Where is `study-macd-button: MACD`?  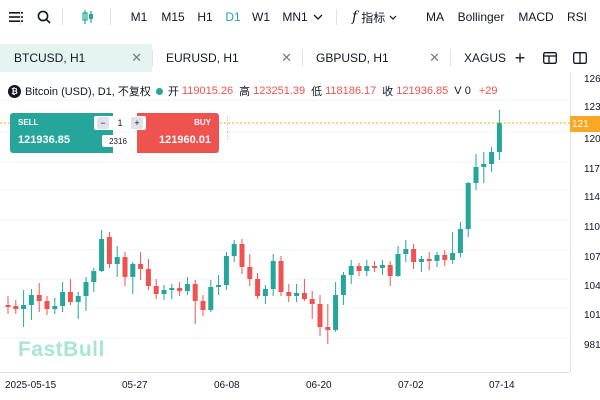
study-macd-button: MACD is located at coordinates (536, 17).